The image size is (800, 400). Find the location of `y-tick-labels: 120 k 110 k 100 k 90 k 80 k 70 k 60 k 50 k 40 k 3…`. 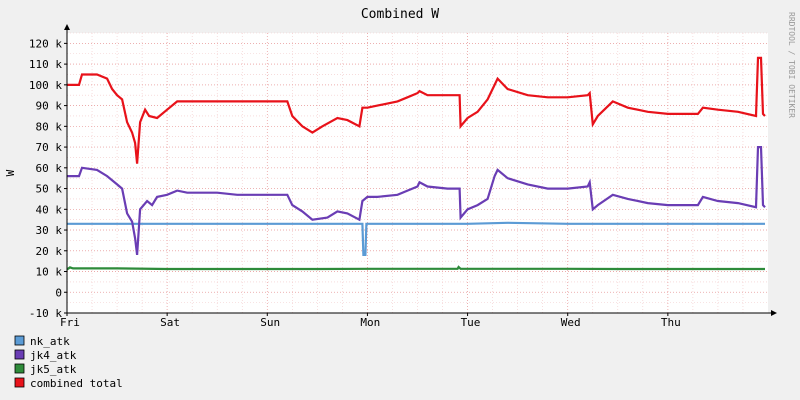

y-tick-labels: 120 k 110 k 100 k 90 k 80 k 70 k 60 k 50 k 40 k 3… is located at coordinates (48, 178).